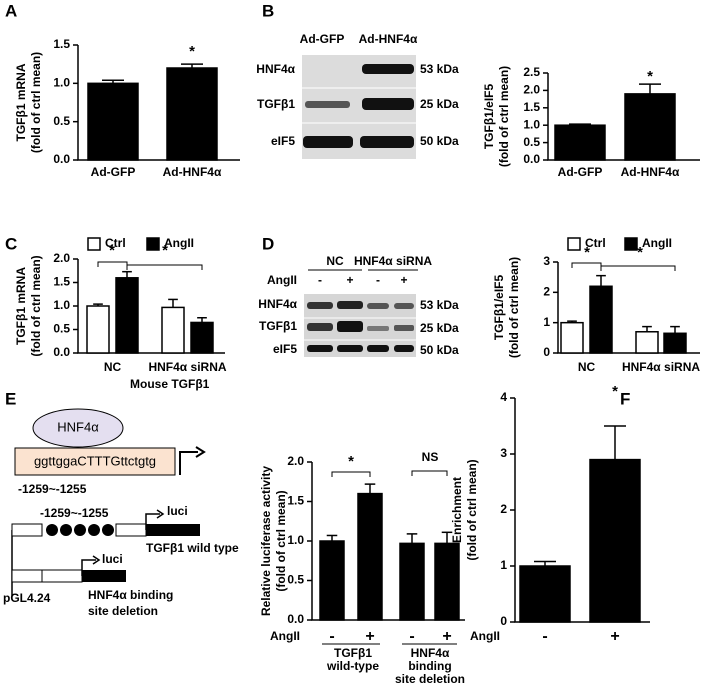  I want to click on y-tick-label: 1, so click(503, 565).